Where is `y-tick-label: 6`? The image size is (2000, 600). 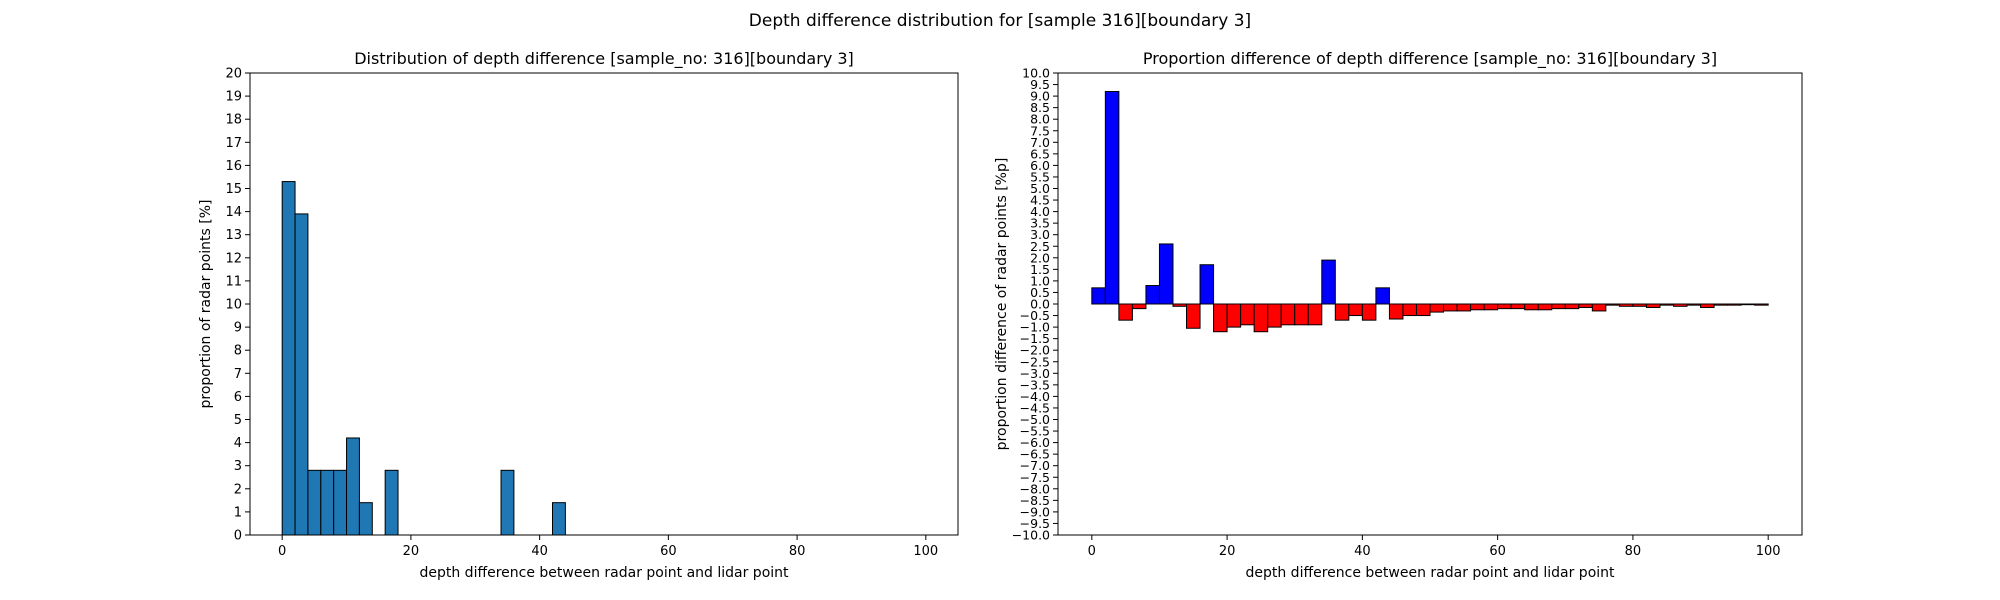
y-tick-label: 6 is located at coordinates (238, 397).